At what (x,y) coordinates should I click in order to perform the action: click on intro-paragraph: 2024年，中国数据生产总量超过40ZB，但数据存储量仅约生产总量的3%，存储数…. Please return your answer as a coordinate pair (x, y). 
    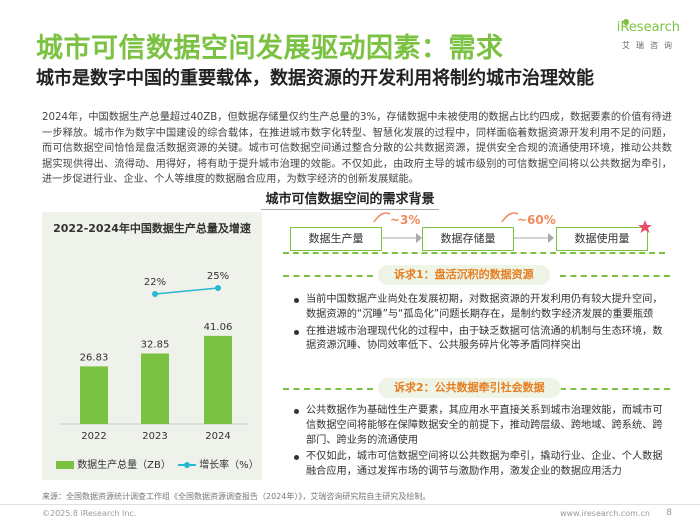
    Looking at the image, I should click on (357, 149).